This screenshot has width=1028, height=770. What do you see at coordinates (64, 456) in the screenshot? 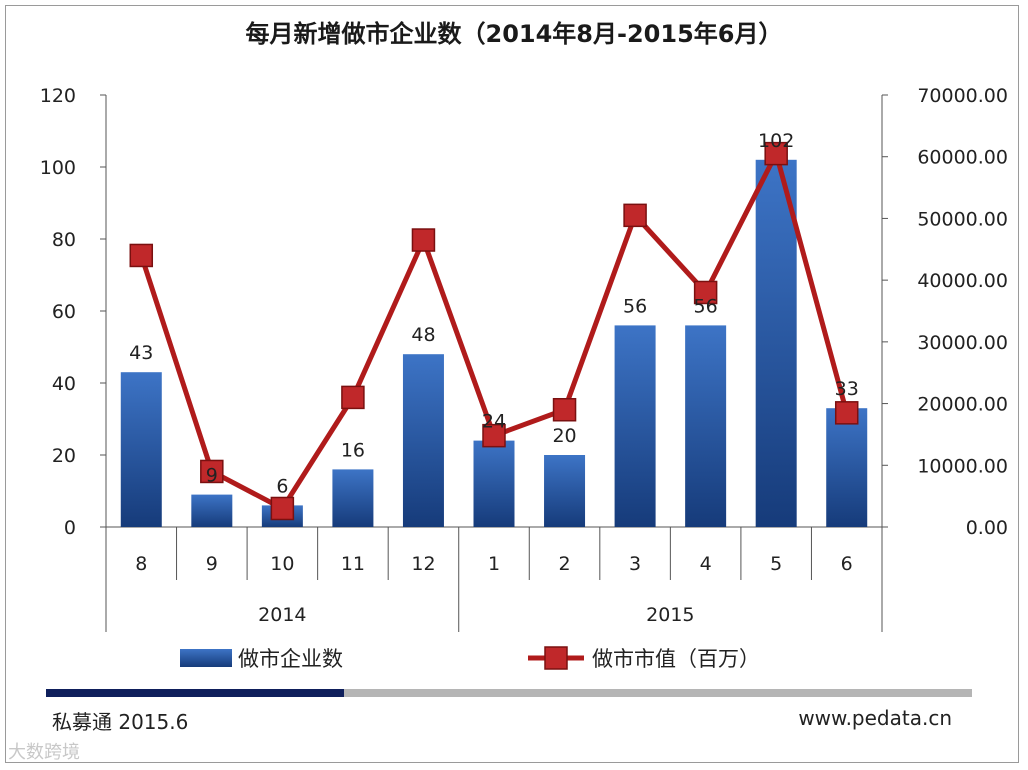
I see `left-tick-label: 20` at bounding box center [64, 456].